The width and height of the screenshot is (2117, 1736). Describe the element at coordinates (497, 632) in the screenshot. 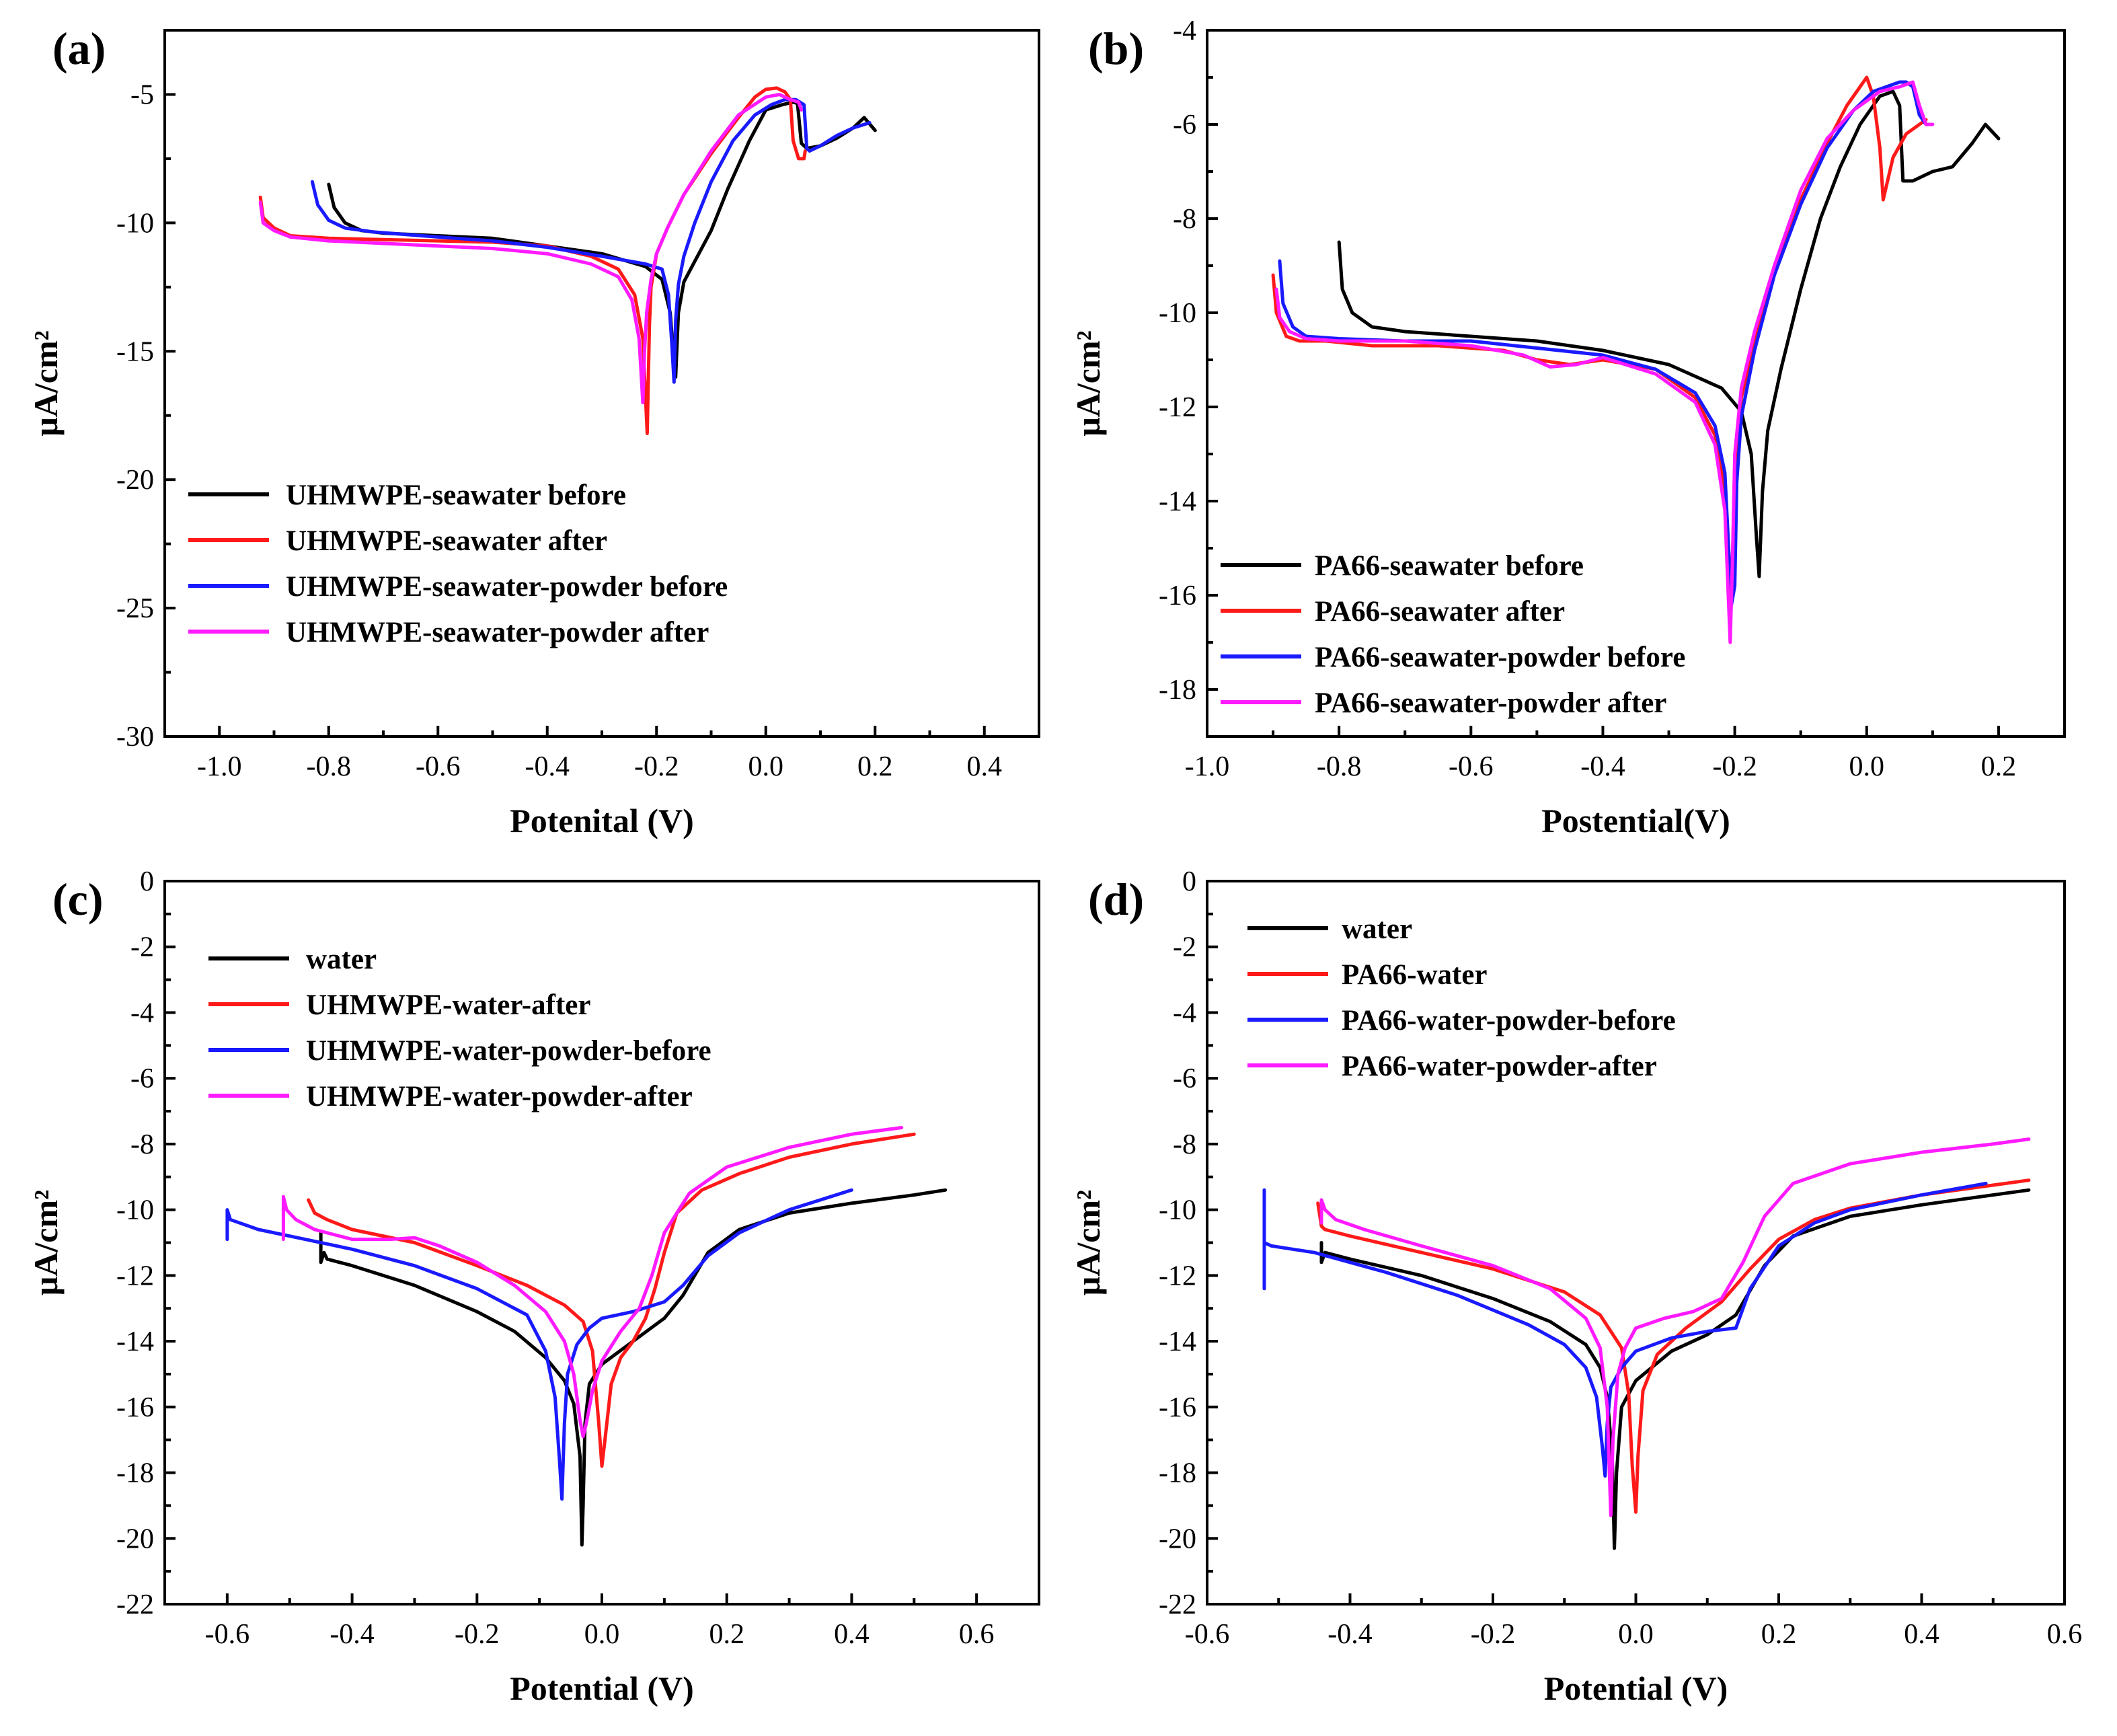

I see `legend-entry: UHMWPE-seawater-powder after` at that location.